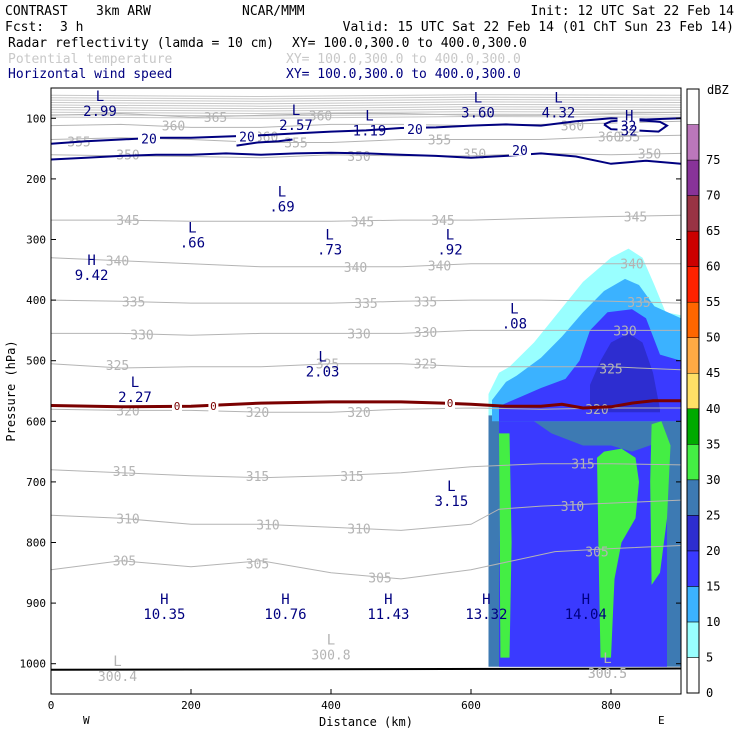  I want to click on y-tick-label: 500, so click(36, 361).